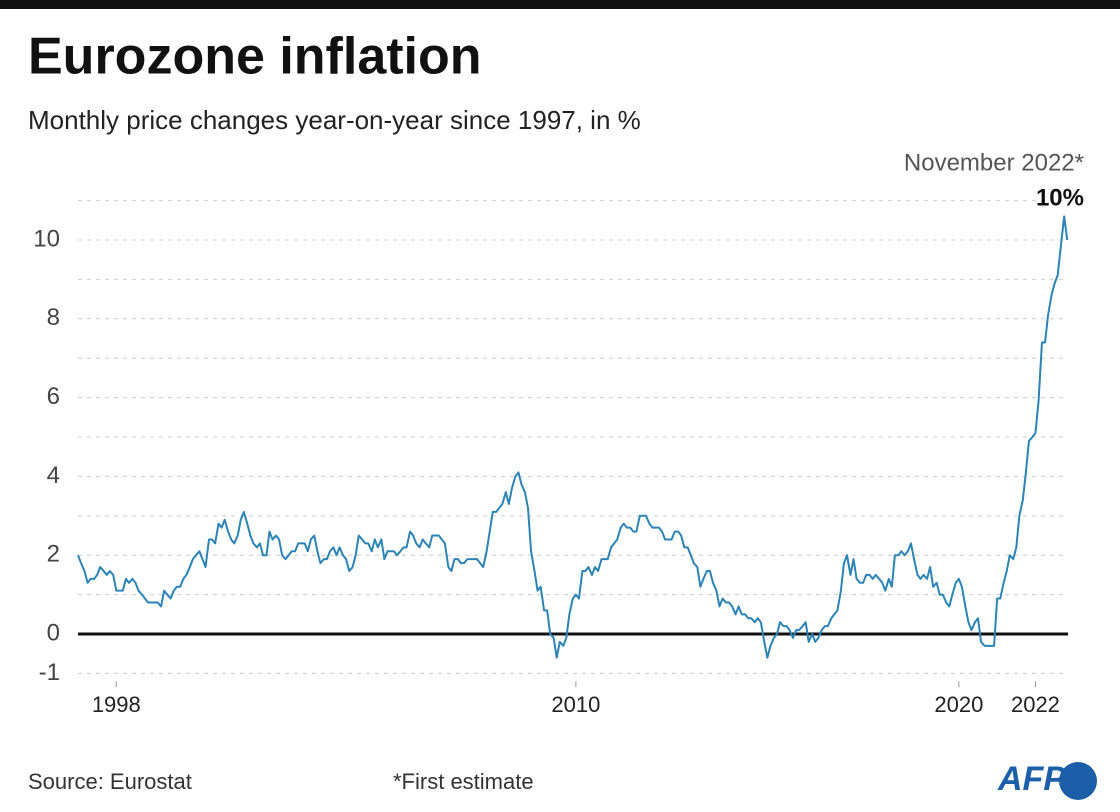 This screenshot has height=812, width=1120. What do you see at coordinates (53, 554) in the screenshot?
I see `y-tick-label: 2` at bounding box center [53, 554].